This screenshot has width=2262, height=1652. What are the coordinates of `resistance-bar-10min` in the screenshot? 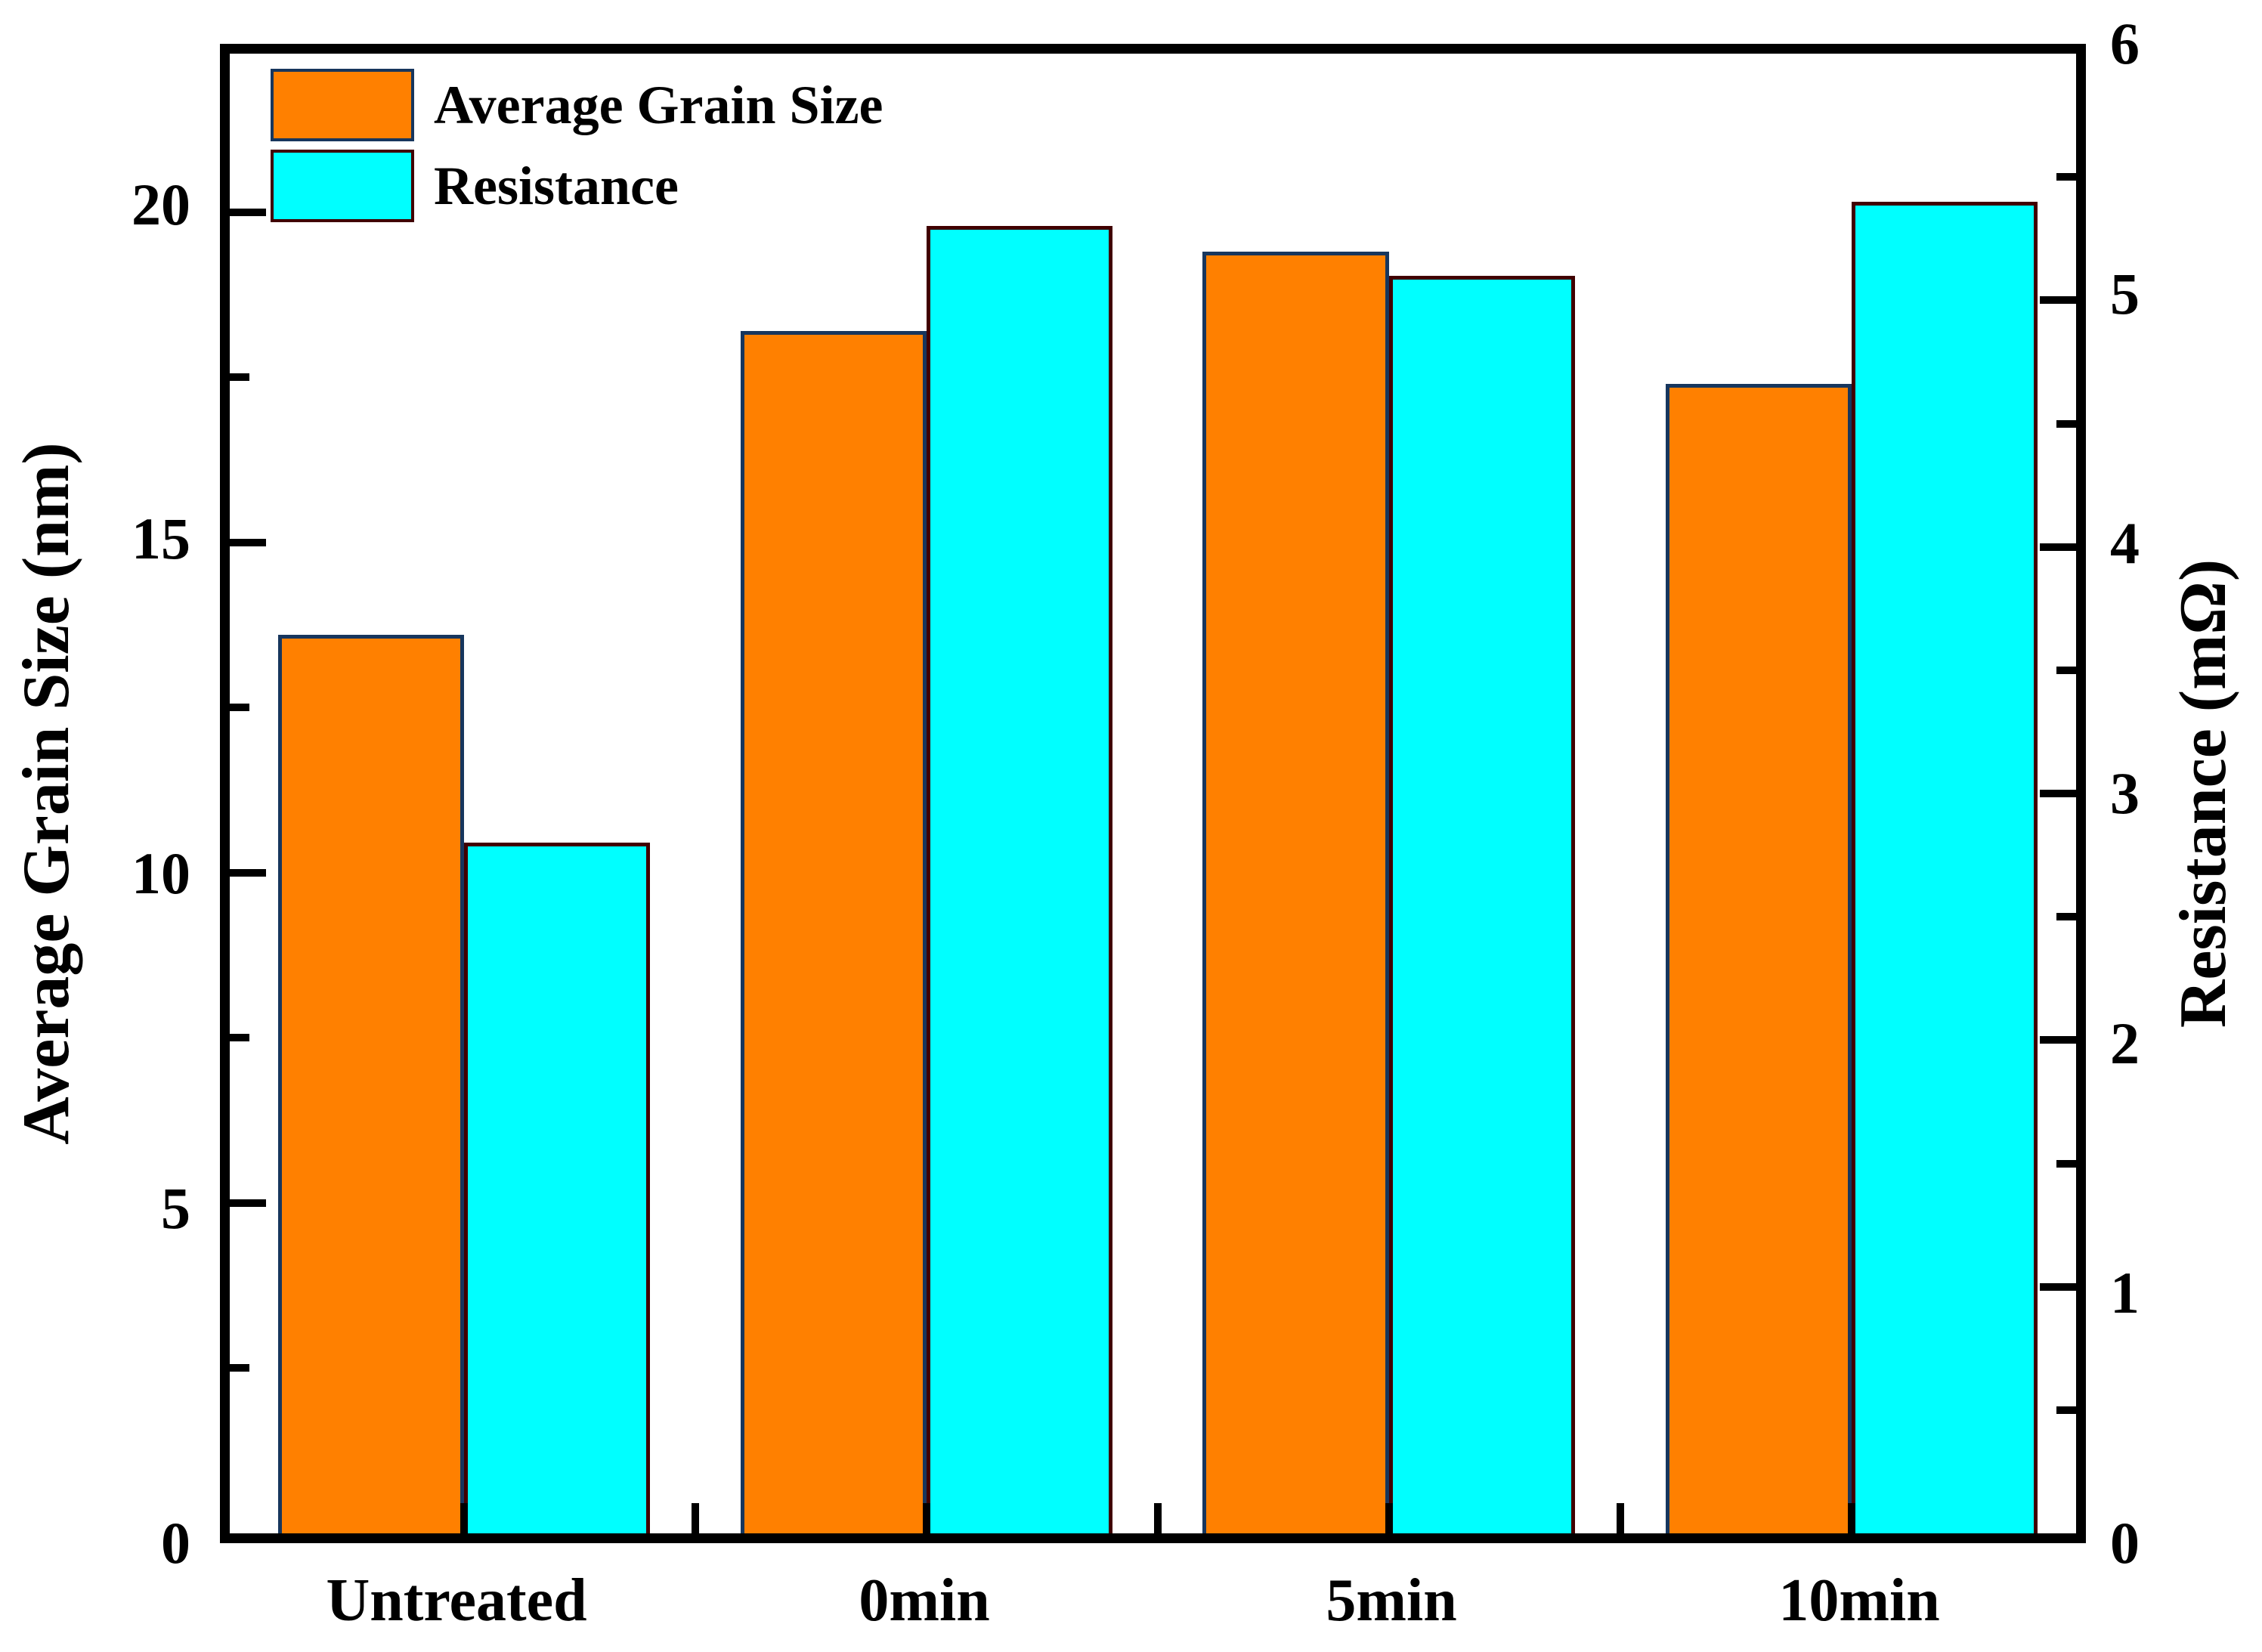 It's located at (1945, 867).